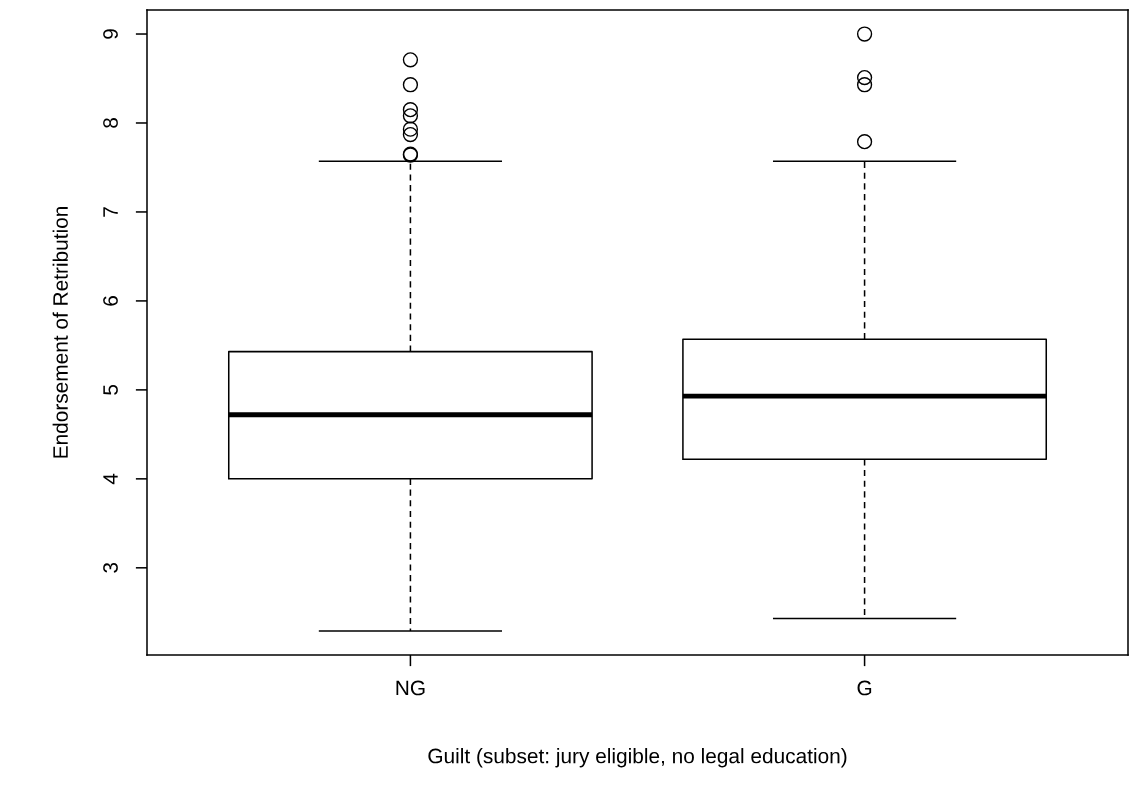  Describe the element at coordinates (110, 389) in the screenshot. I see `y-tick-label: 5` at that location.